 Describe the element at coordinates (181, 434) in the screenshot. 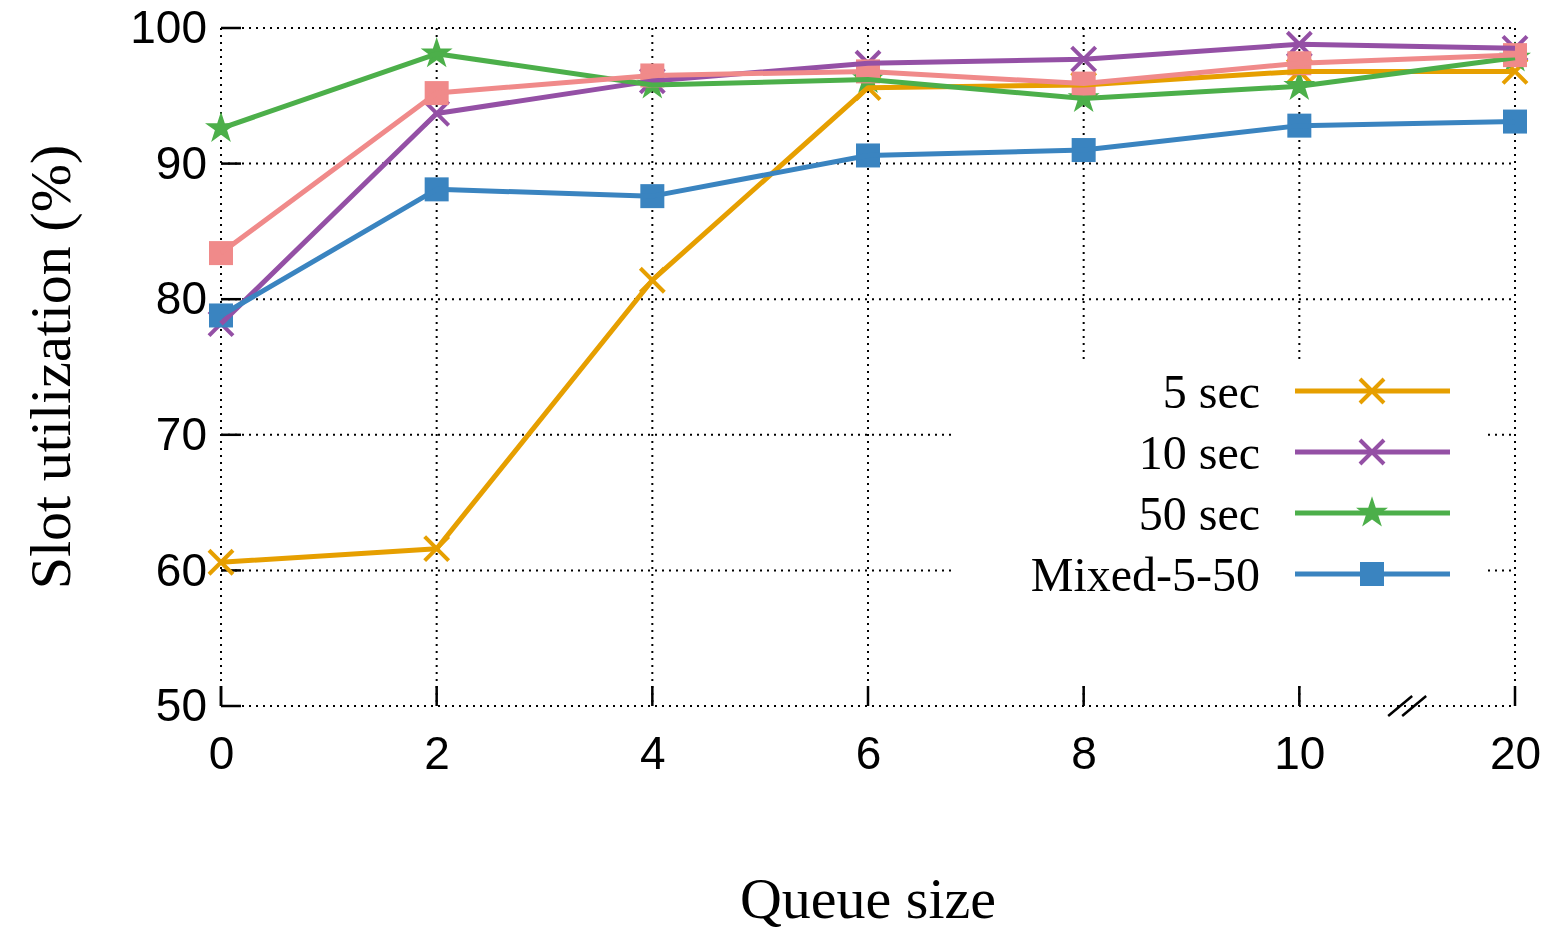

I see `y-tick-label: 70` at that location.